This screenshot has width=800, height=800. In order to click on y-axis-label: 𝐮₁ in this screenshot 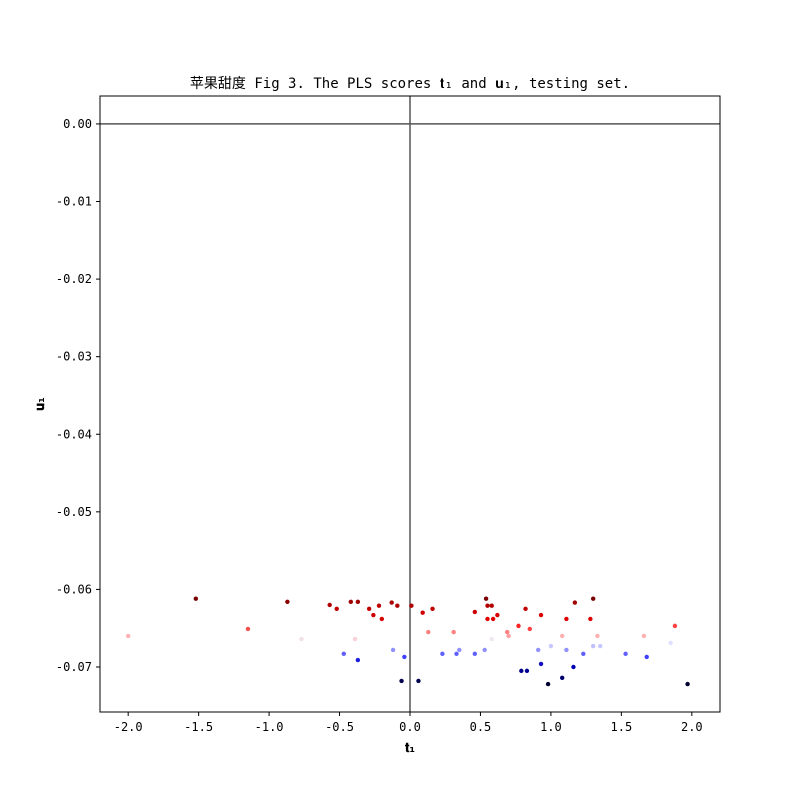, I will do `click(40, 404)`.